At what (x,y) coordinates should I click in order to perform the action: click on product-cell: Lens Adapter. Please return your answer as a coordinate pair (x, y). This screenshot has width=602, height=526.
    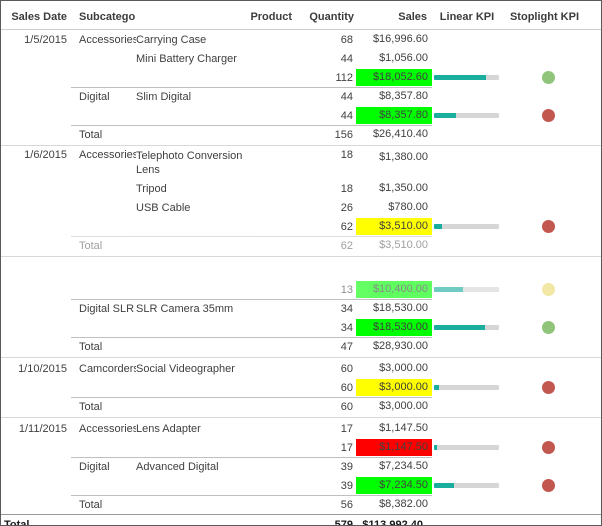
    Looking at the image, I should click on (168, 428).